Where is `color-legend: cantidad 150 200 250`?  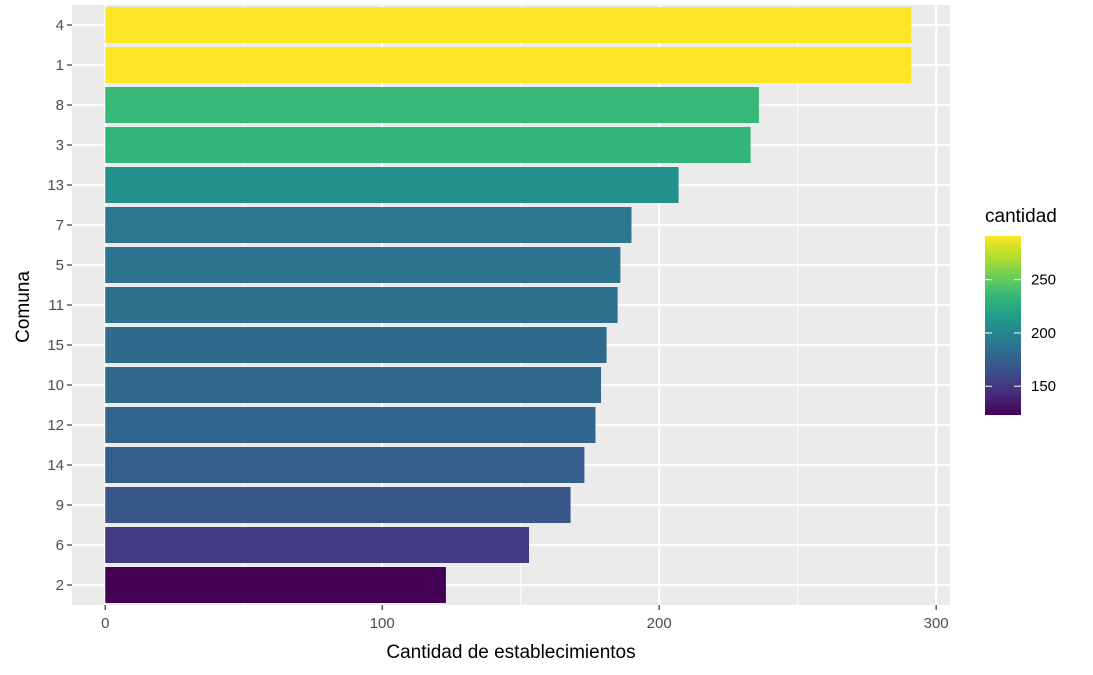
color-legend: cantidad 150 200 250 is located at coordinates (1021, 310).